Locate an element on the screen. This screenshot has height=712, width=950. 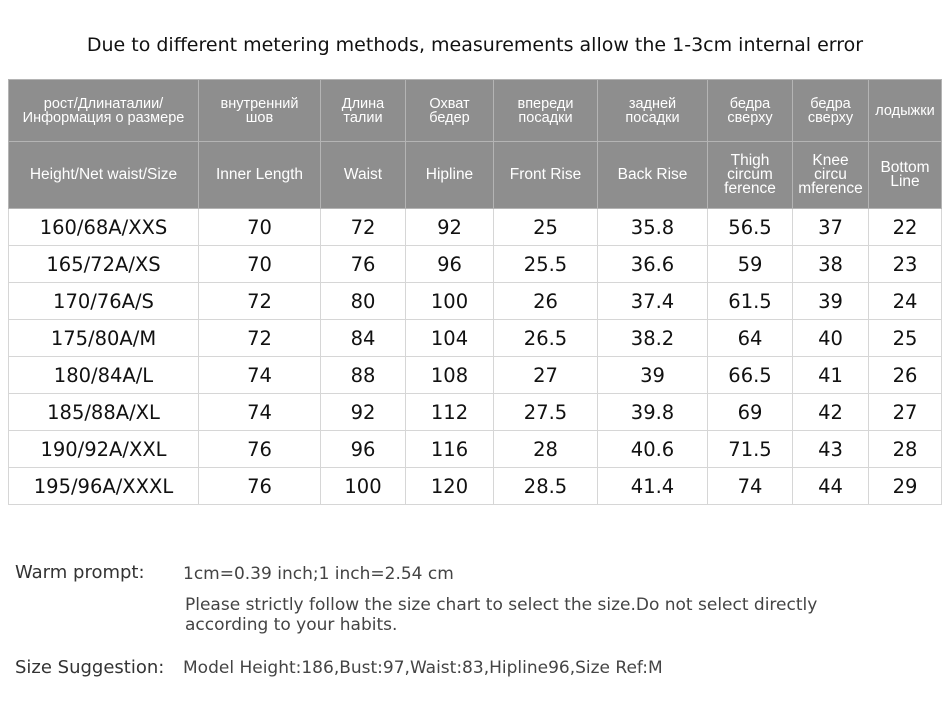
data-cell: 42 is located at coordinates (830, 412).